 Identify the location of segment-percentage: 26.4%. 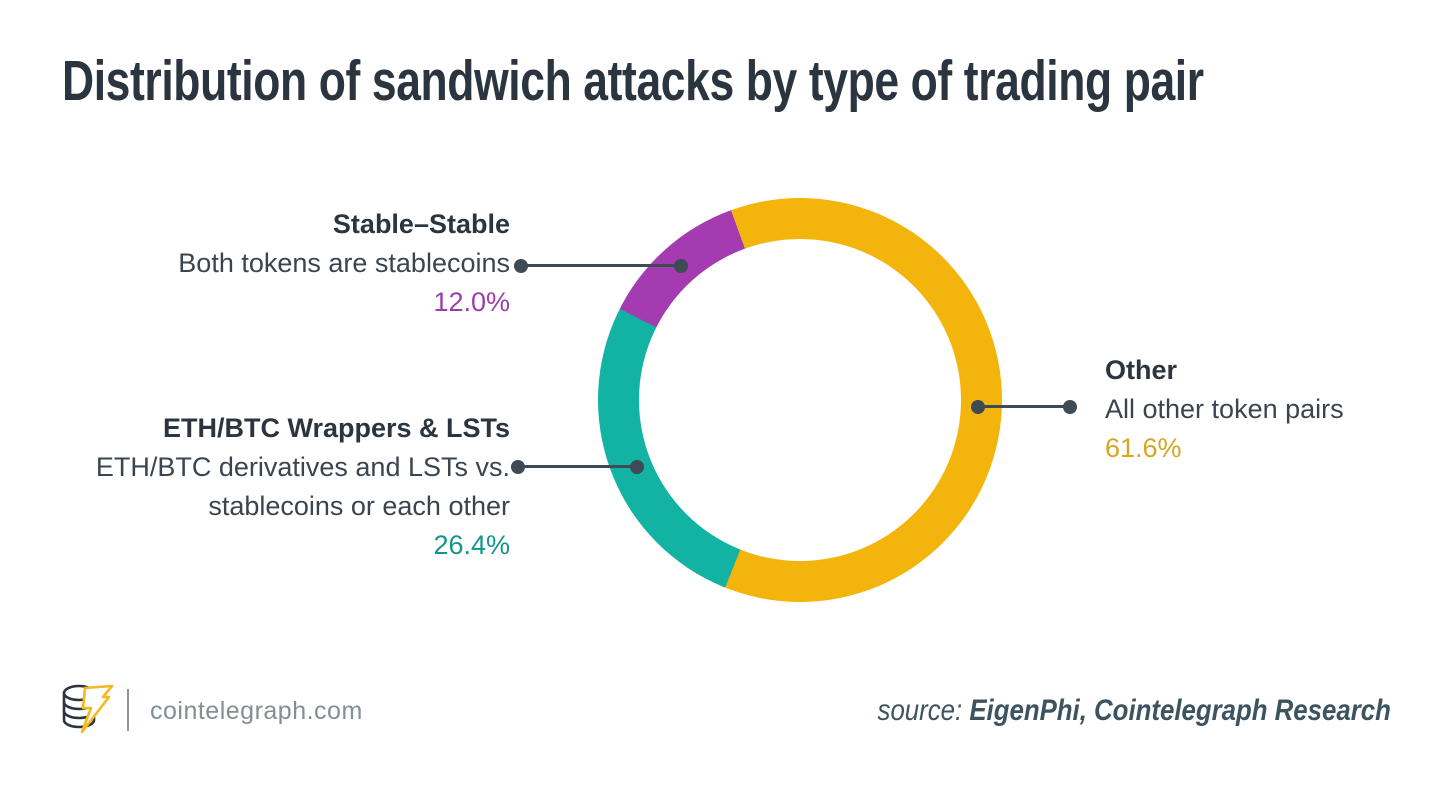
(471, 545).